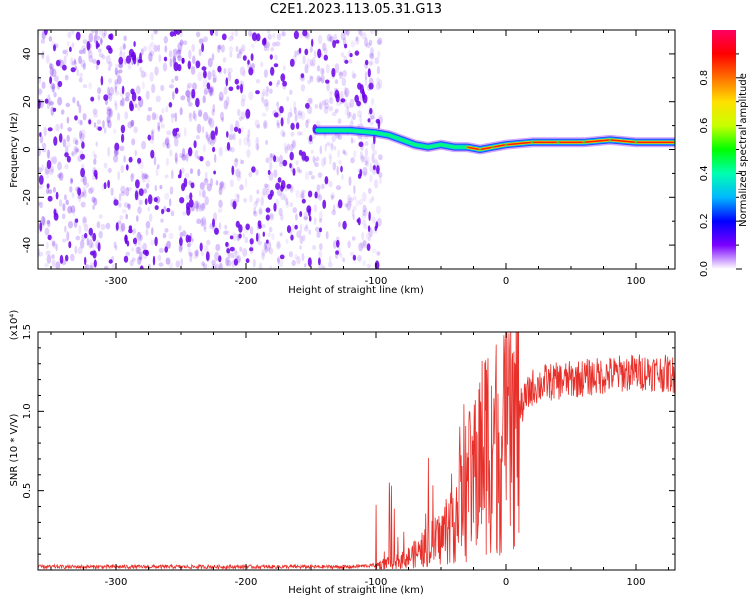  Describe the element at coordinates (27, 149) in the screenshot. I see `spectrogram-y-tick-label: 0` at that location.